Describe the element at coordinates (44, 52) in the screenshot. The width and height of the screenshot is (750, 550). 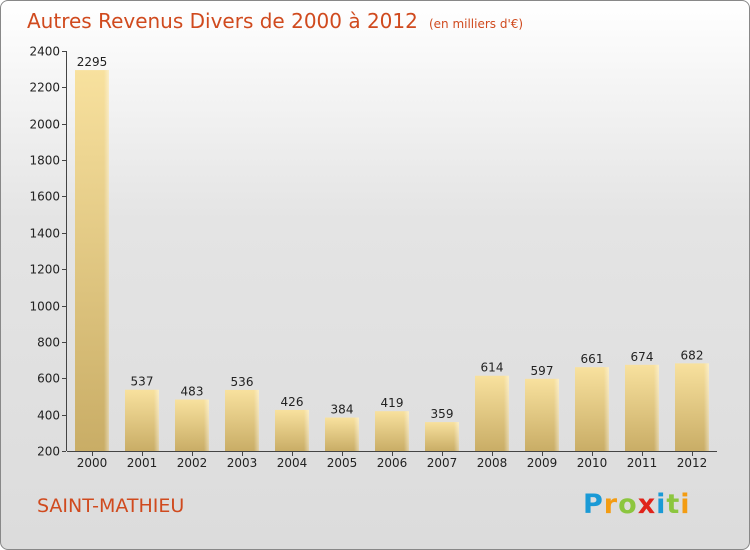
I see `y-tick-label: 2400` at that location.